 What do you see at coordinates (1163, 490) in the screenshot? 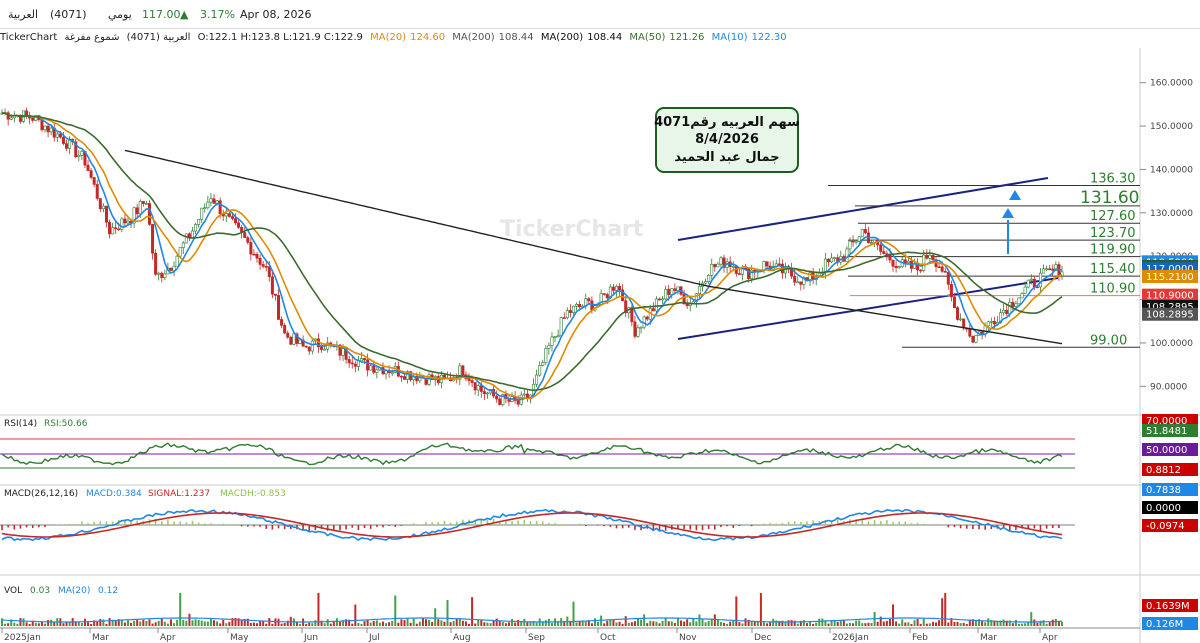
I see `macd-badge-label: 0.7838` at bounding box center [1163, 490].